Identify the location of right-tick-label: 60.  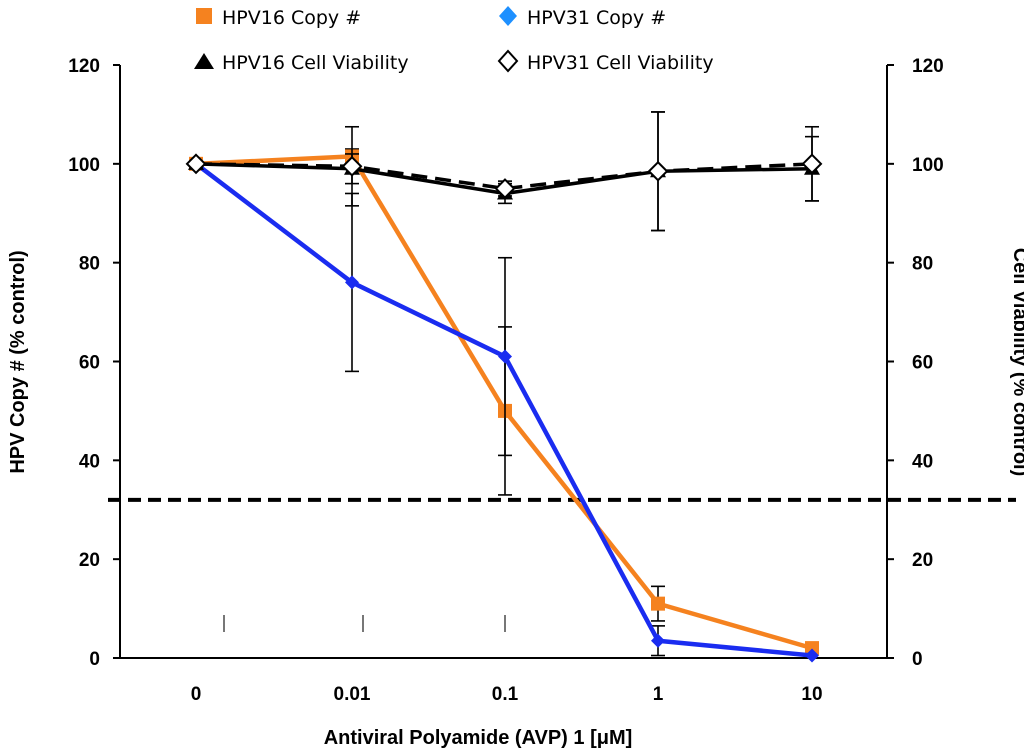
(922, 363).